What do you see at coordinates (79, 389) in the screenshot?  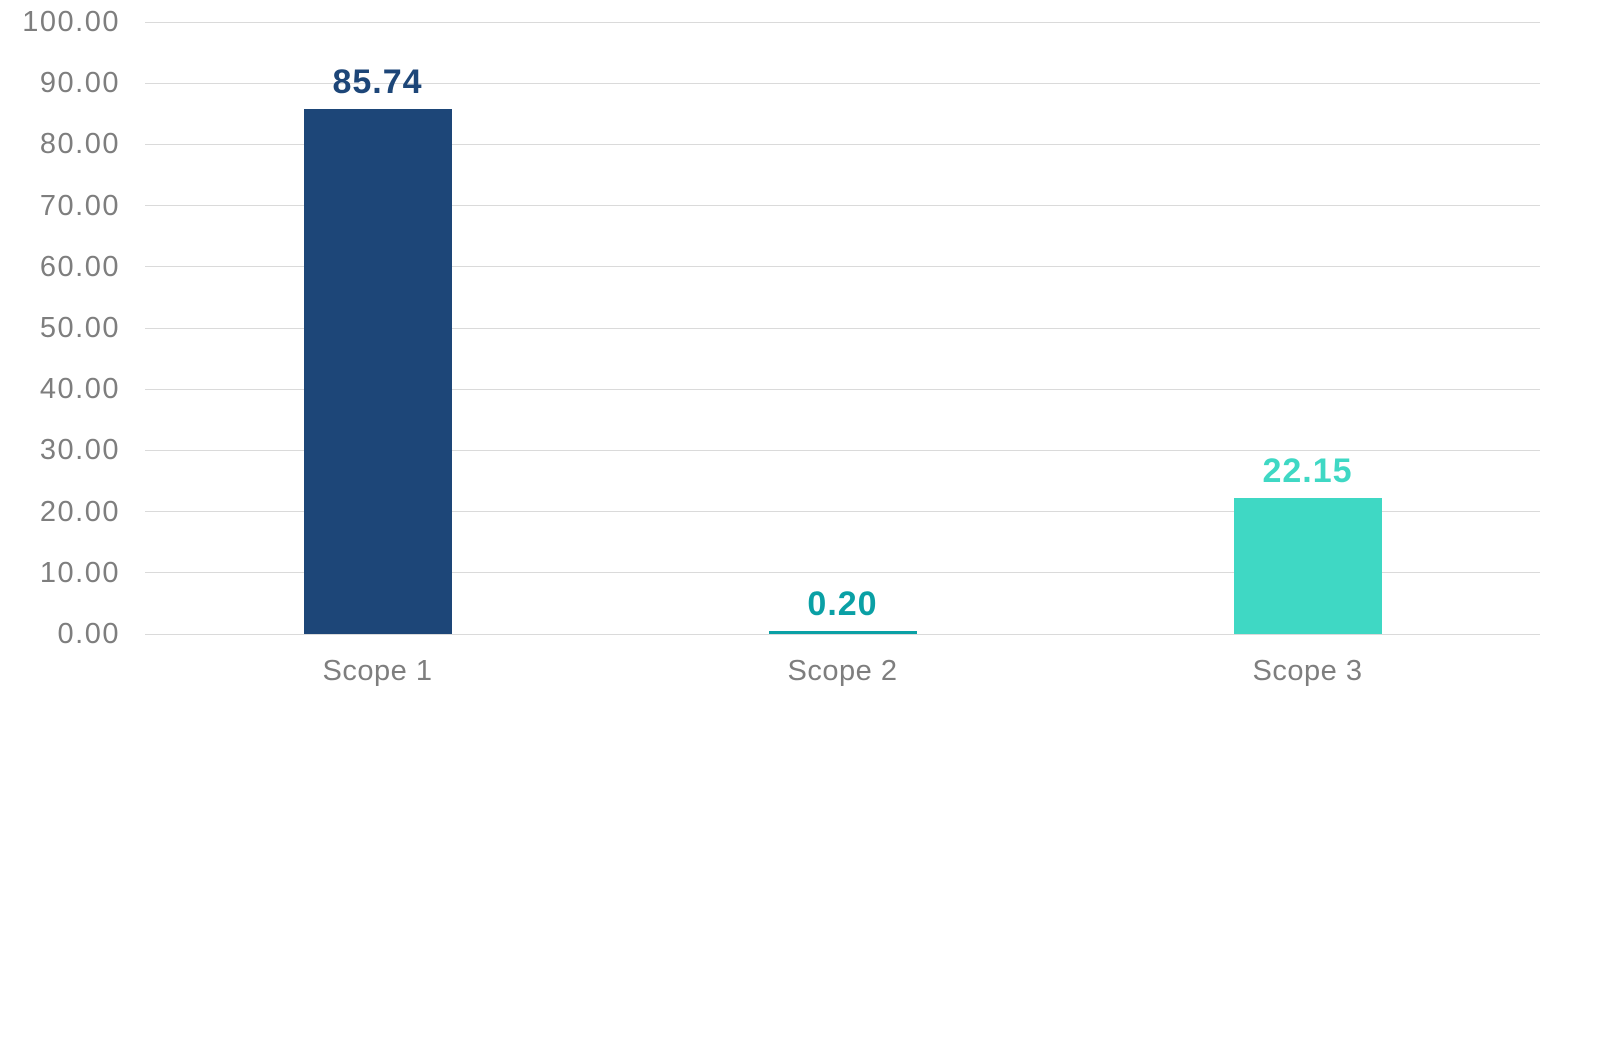 I see `y-axis-tick-label: 40.00` at bounding box center [79, 389].